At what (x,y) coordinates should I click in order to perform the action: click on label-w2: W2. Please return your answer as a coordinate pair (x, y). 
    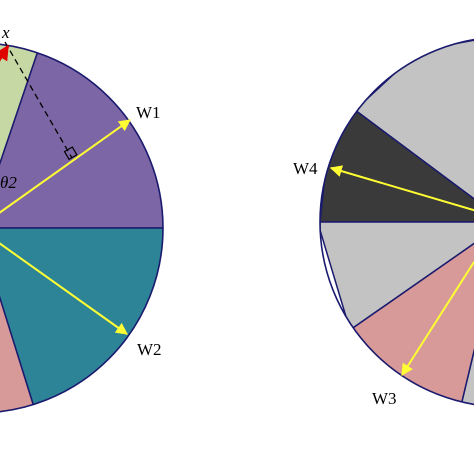
    Looking at the image, I should click on (149, 349).